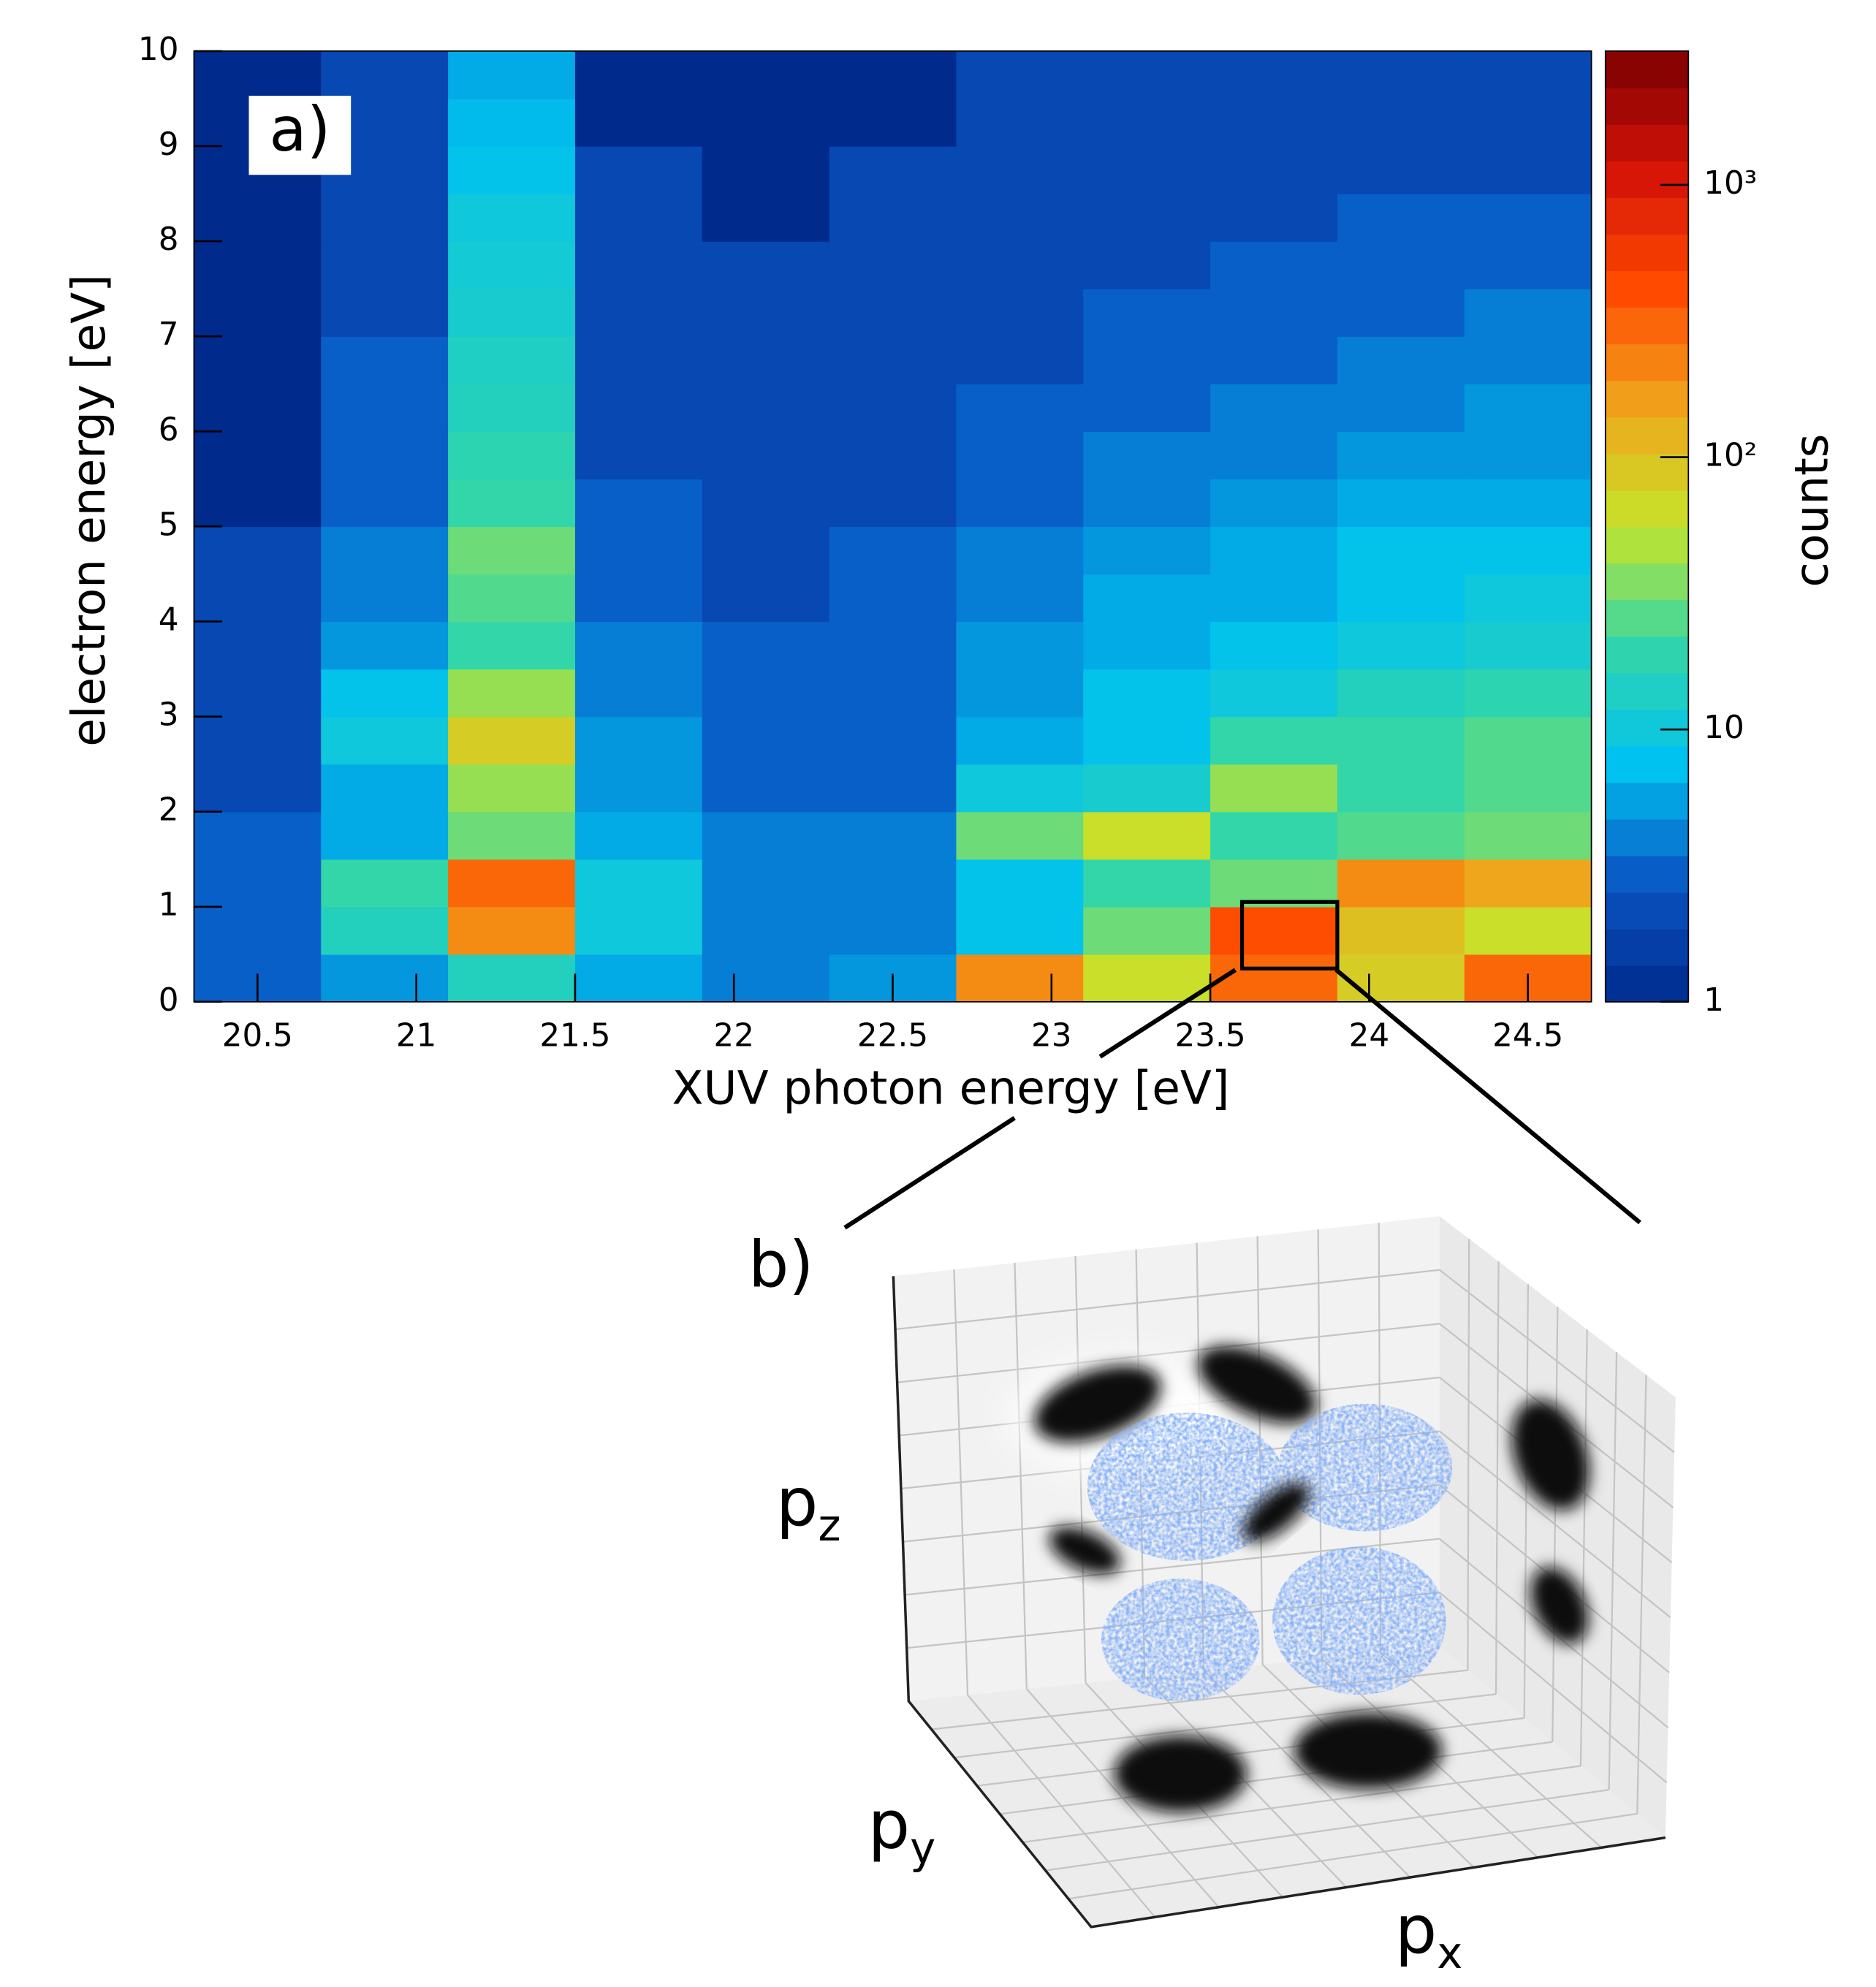 The height and width of the screenshot is (1987, 1876). Describe the element at coordinates (1730, 183) in the screenshot. I see `colorbar-tick-label: 10³` at that location.